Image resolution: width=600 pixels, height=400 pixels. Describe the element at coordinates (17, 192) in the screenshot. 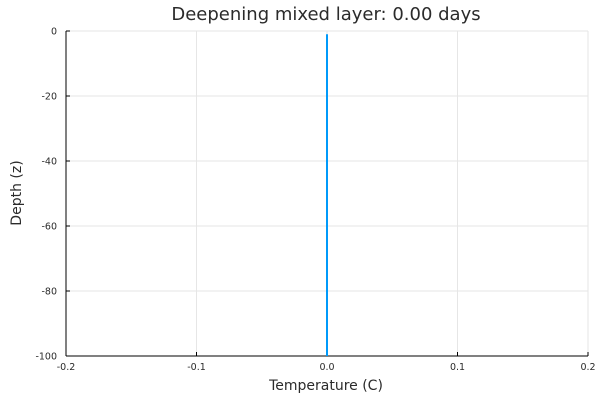

I see `y-axis-label: Depth (z)` at that location.